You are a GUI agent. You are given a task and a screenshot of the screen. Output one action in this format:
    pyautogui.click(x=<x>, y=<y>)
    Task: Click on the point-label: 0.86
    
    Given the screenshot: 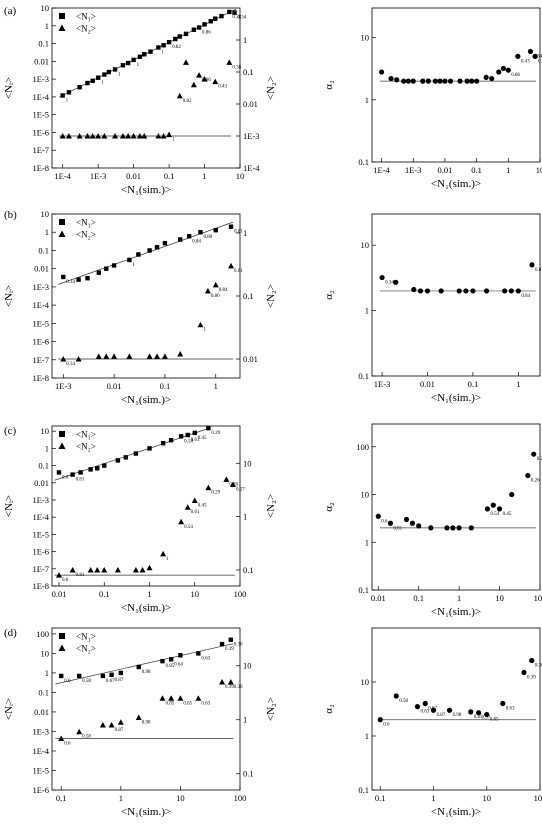 What is the action you would take?
    pyautogui.click(x=206, y=33)
    